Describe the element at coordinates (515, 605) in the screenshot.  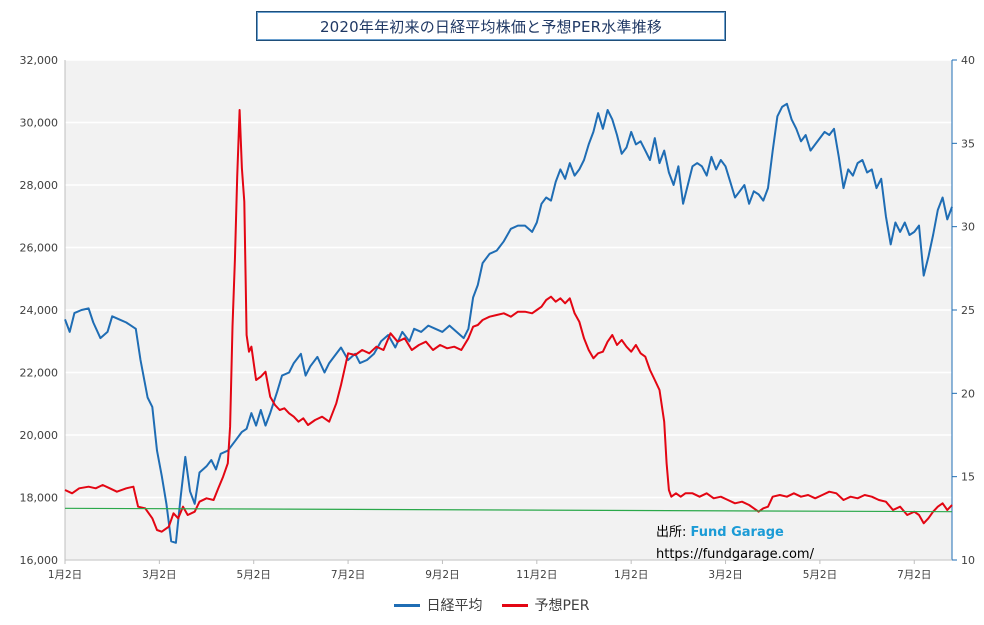
I see `legend-swatch-per` at that location.